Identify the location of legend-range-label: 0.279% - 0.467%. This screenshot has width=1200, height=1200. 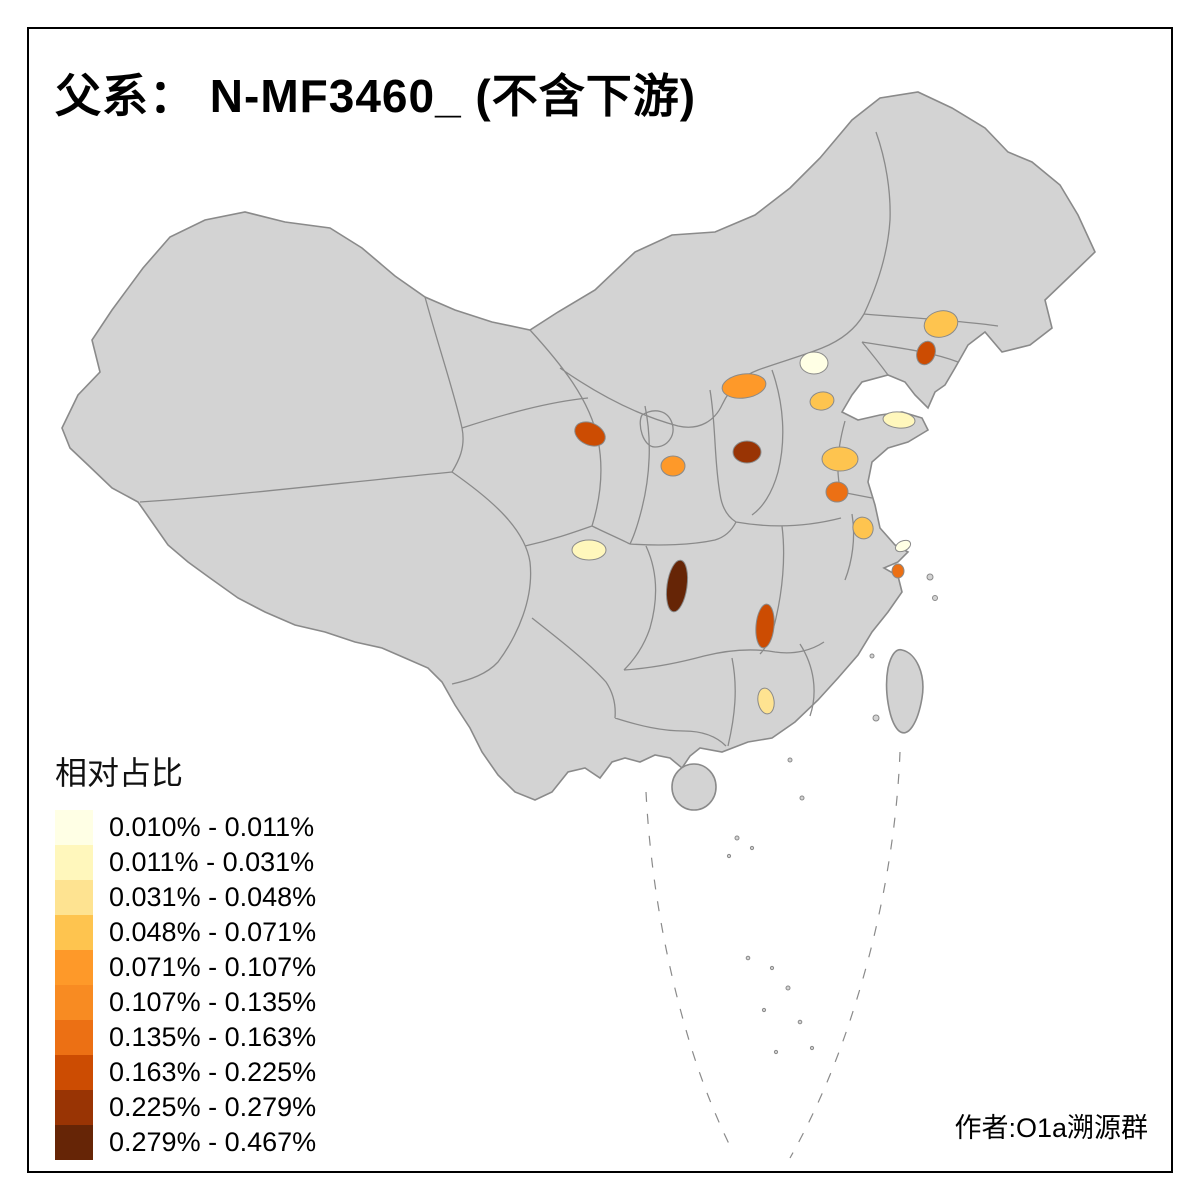
(213, 1142).